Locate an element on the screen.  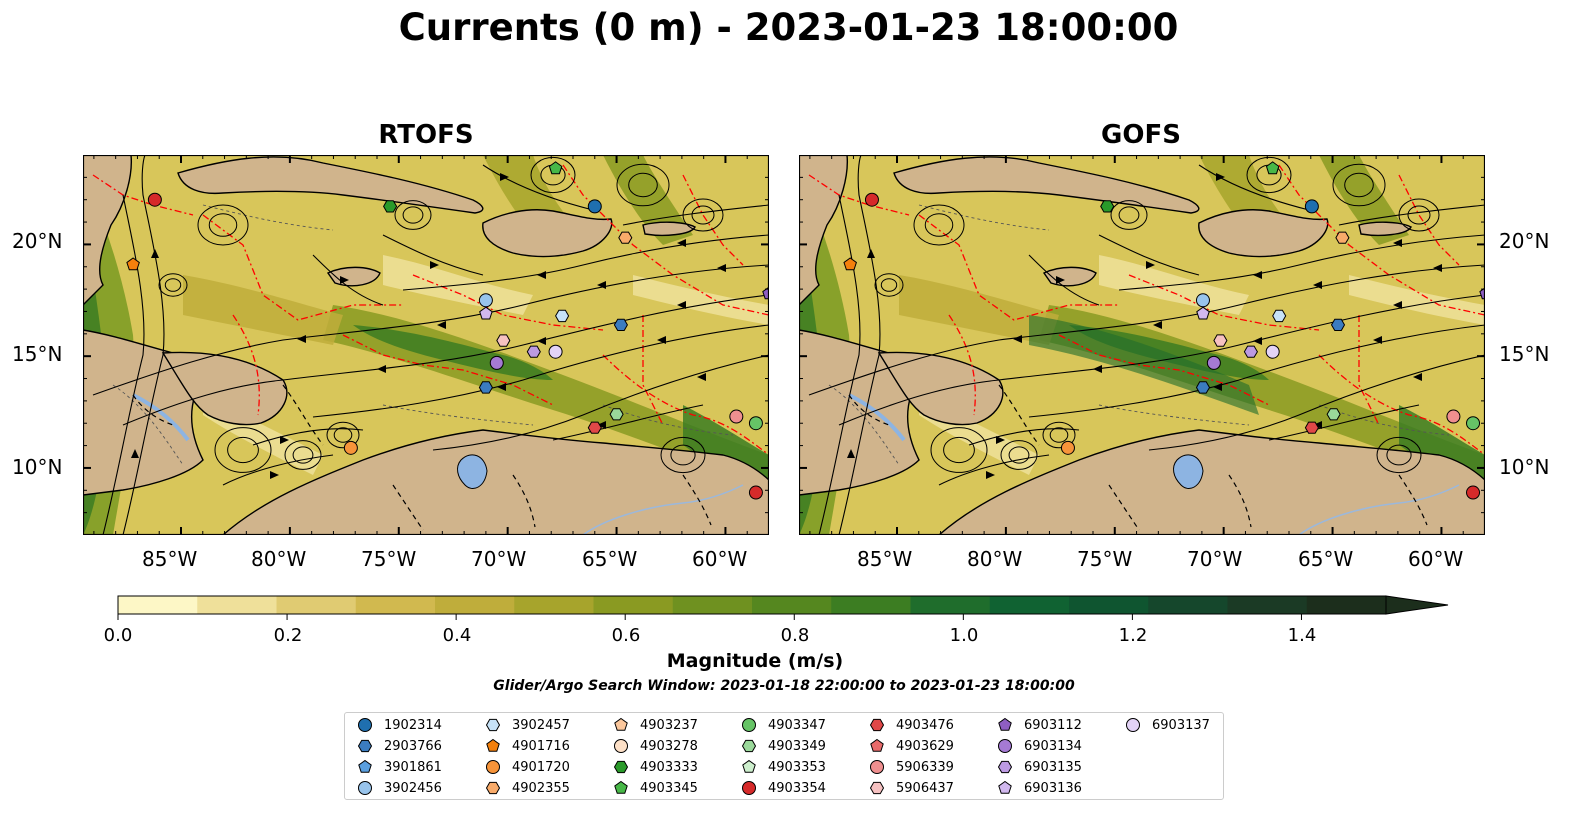
legend-label: 6903137 is located at coordinates (1181, 725).